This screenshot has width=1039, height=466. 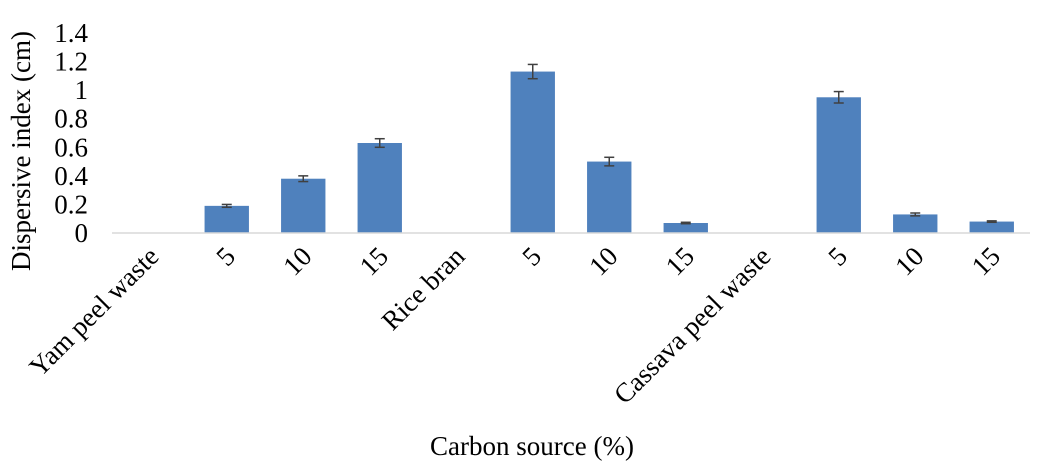 What do you see at coordinates (532, 446) in the screenshot?
I see `x-axis-title: Carbon source (%)` at bounding box center [532, 446].